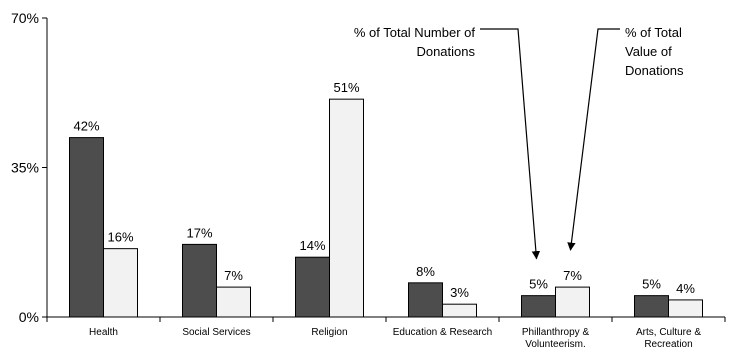 This screenshot has height=354, width=732. What do you see at coordinates (346, 87) in the screenshot?
I see `data-label: 51%` at bounding box center [346, 87].